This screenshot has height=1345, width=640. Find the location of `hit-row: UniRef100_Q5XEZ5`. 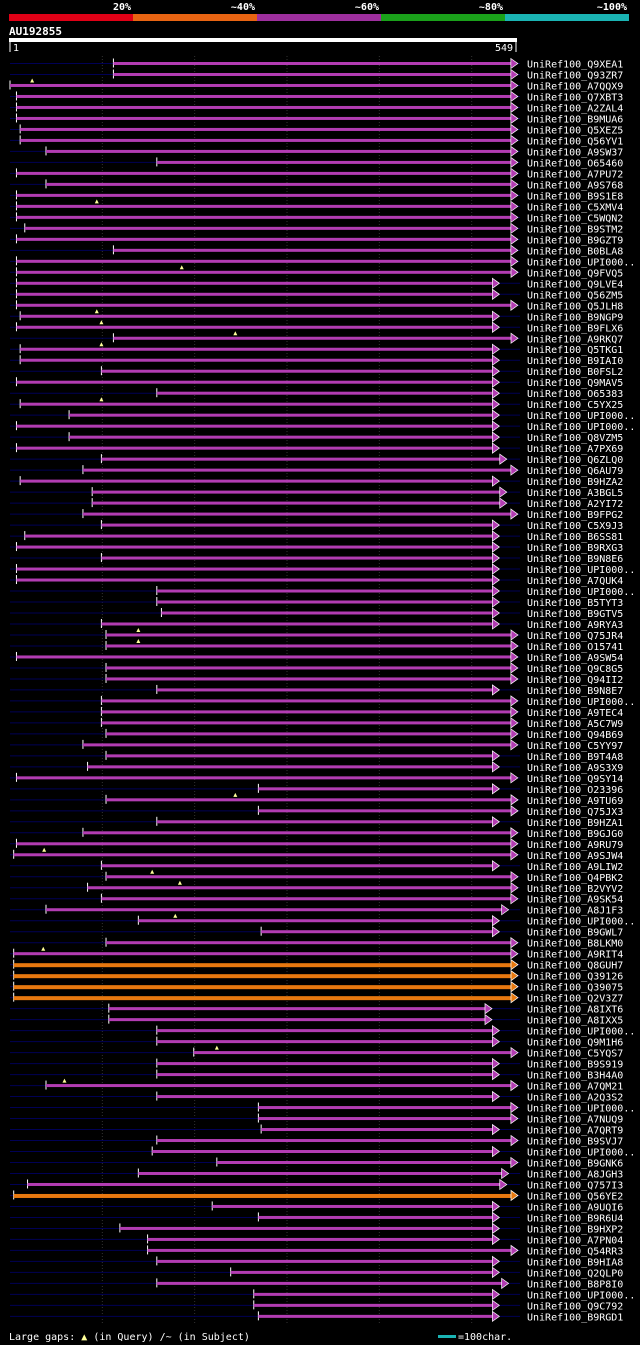

hit-row: UniRef100_Q5XEZ5 is located at coordinates (316, 129).